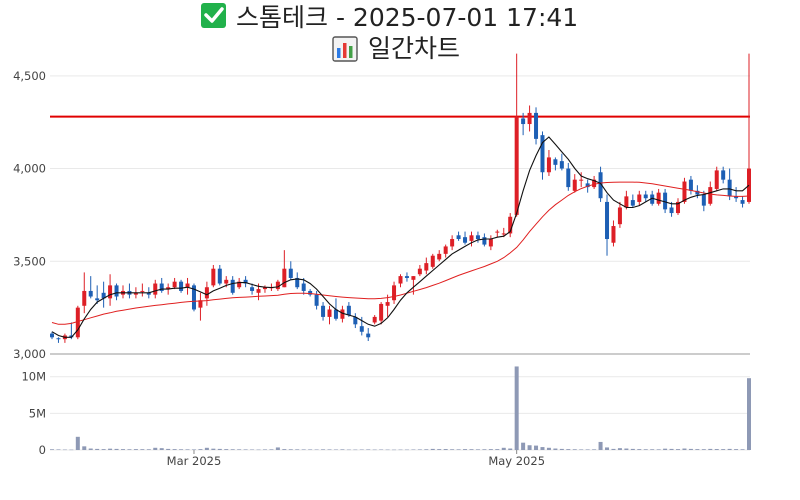 This screenshot has height=500, width=800. I want to click on x-tick-label: Mar 2025, so click(194, 461).